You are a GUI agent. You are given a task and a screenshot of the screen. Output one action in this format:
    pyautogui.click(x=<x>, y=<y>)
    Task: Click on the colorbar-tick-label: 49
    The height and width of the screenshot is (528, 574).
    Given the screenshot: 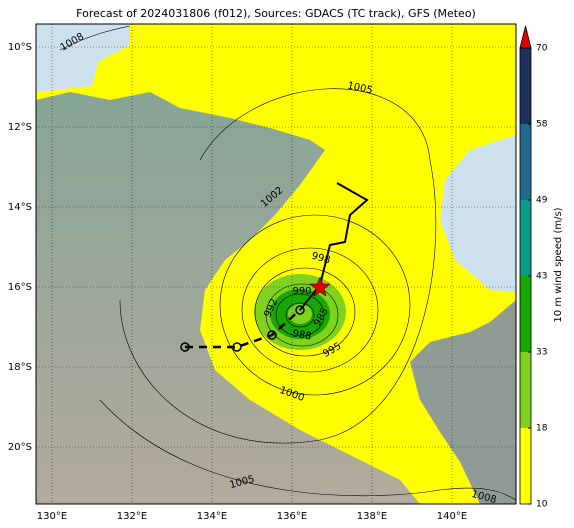 What is the action you would take?
    pyautogui.click(x=542, y=201)
    